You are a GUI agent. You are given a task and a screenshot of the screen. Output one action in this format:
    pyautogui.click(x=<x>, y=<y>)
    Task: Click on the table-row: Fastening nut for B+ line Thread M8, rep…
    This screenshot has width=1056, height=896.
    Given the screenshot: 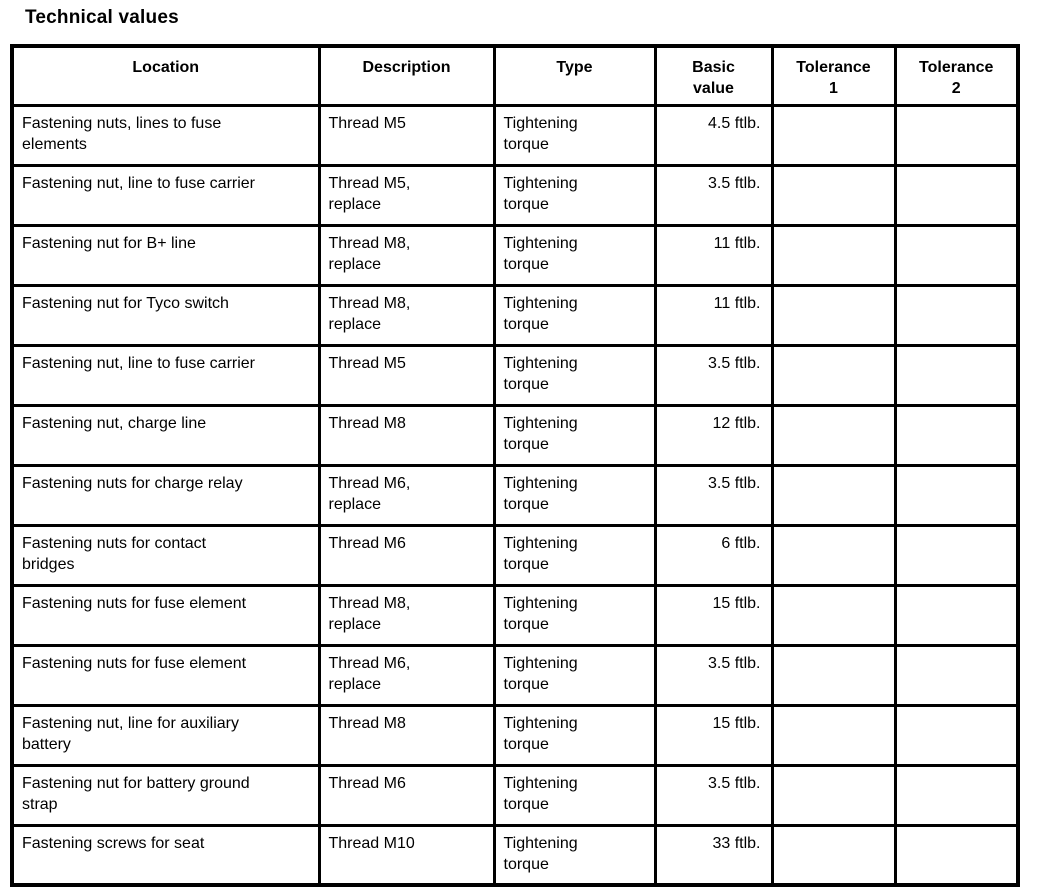 What is the action you would take?
    pyautogui.click(x=515, y=255)
    